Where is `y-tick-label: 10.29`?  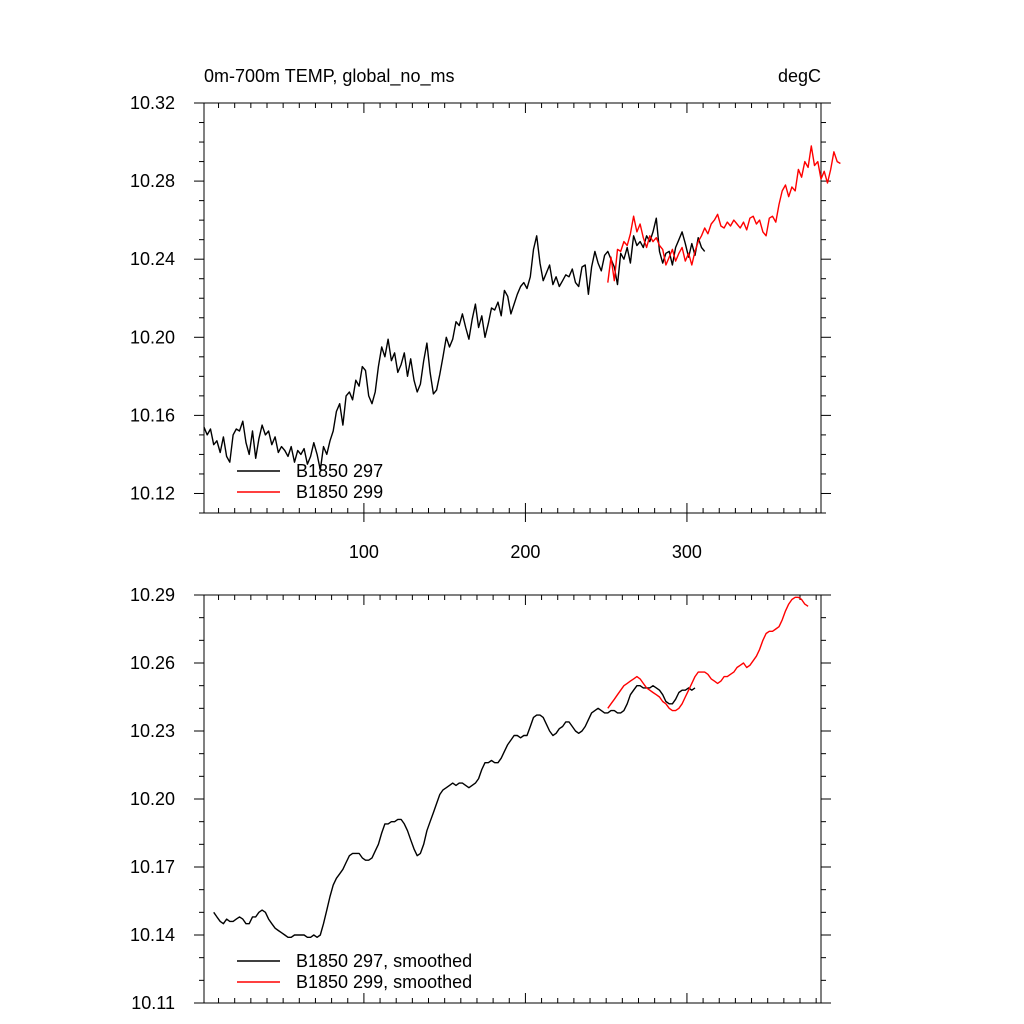 y-tick-label: 10.29 is located at coordinates (152, 595).